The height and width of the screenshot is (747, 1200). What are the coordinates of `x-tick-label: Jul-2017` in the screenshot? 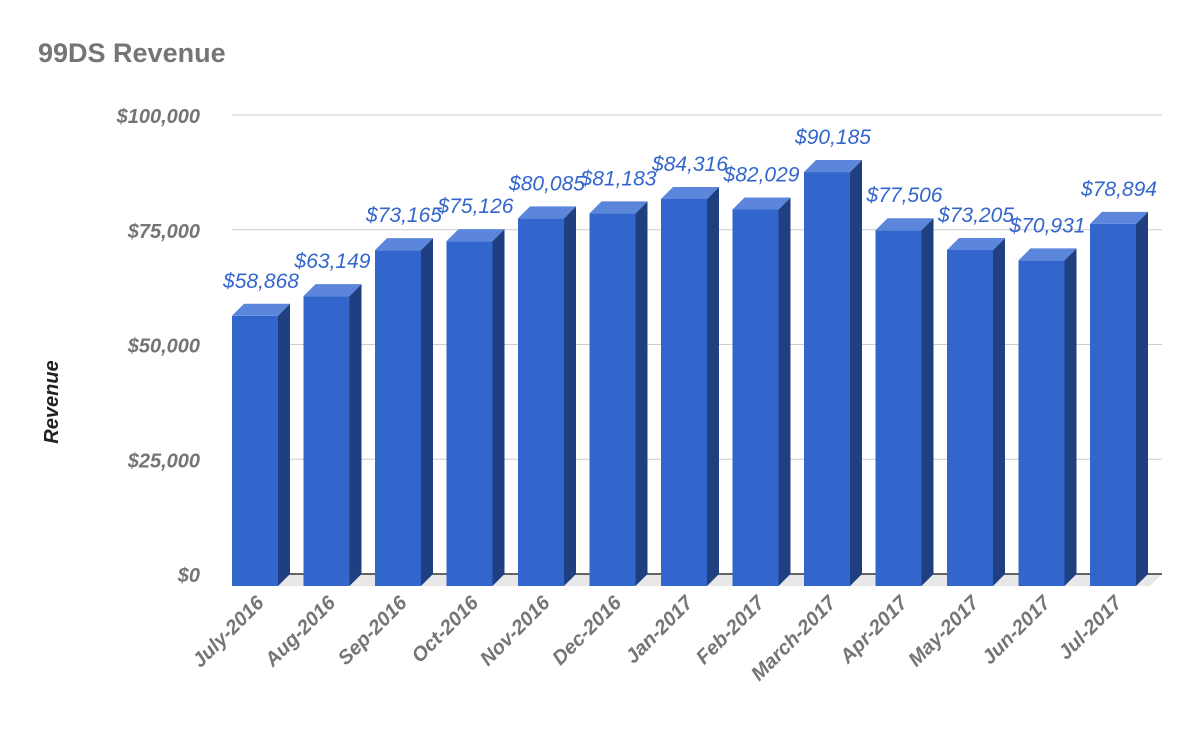 It's located at (1090, 627).